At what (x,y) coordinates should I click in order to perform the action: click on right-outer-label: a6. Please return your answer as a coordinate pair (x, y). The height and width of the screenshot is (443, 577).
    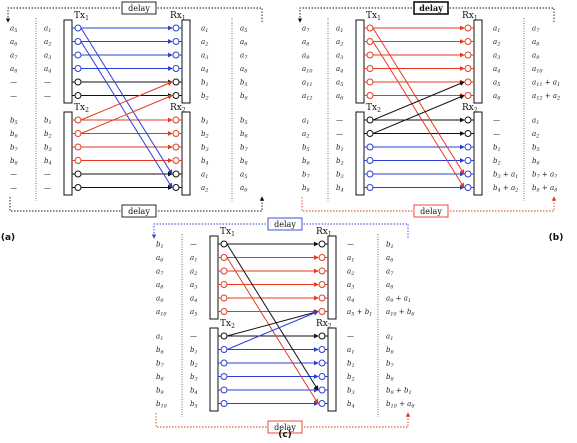
    Looking at the image, I should click on (244, 43).